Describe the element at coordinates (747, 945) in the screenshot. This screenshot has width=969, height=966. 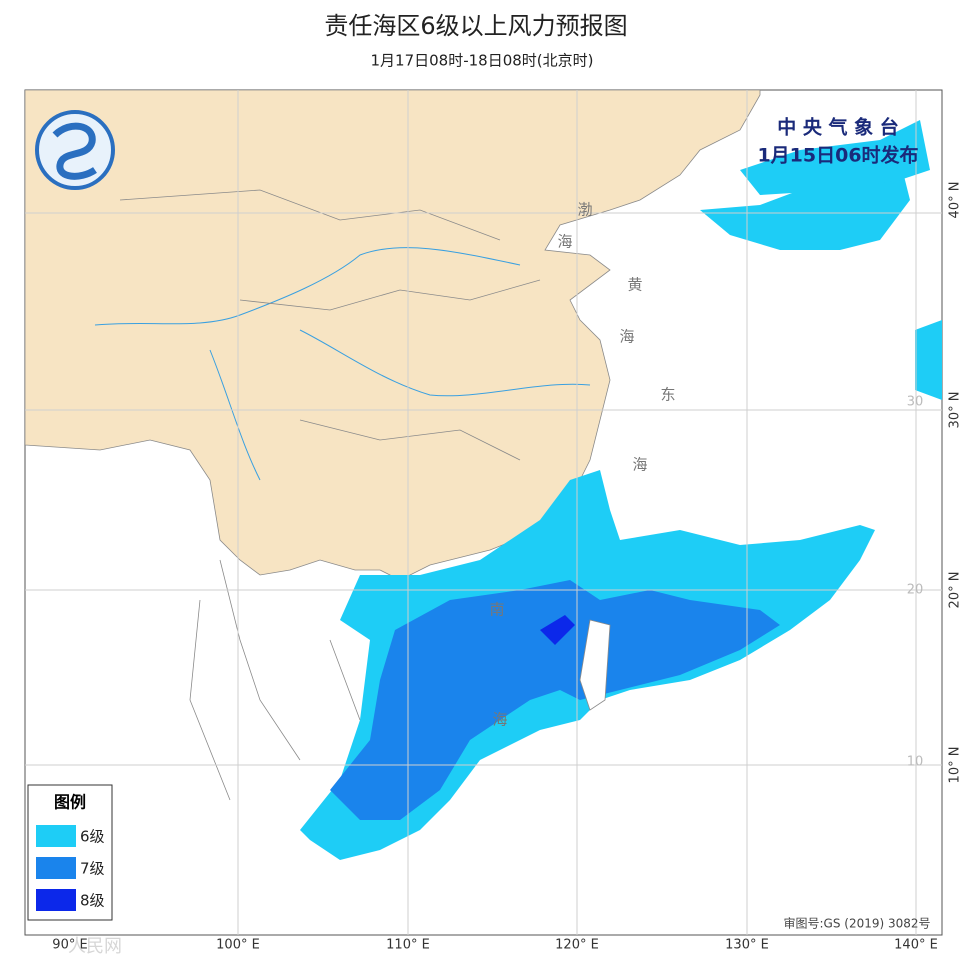
I see `lon-label: 130° E` at that location.